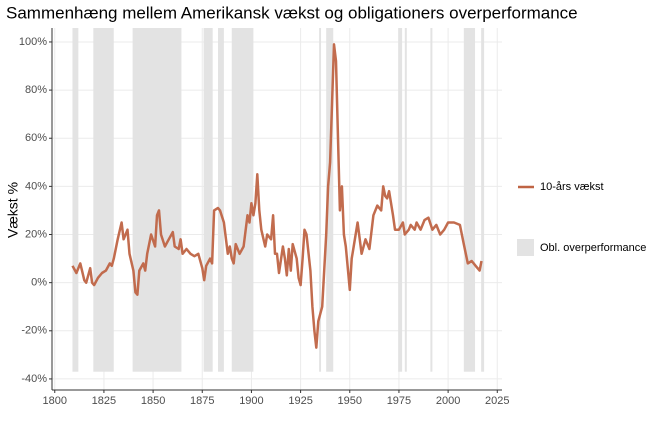 This screenshot has height=427, width=658. I want to click on y-tick-label: -20%, so click(34, 331).